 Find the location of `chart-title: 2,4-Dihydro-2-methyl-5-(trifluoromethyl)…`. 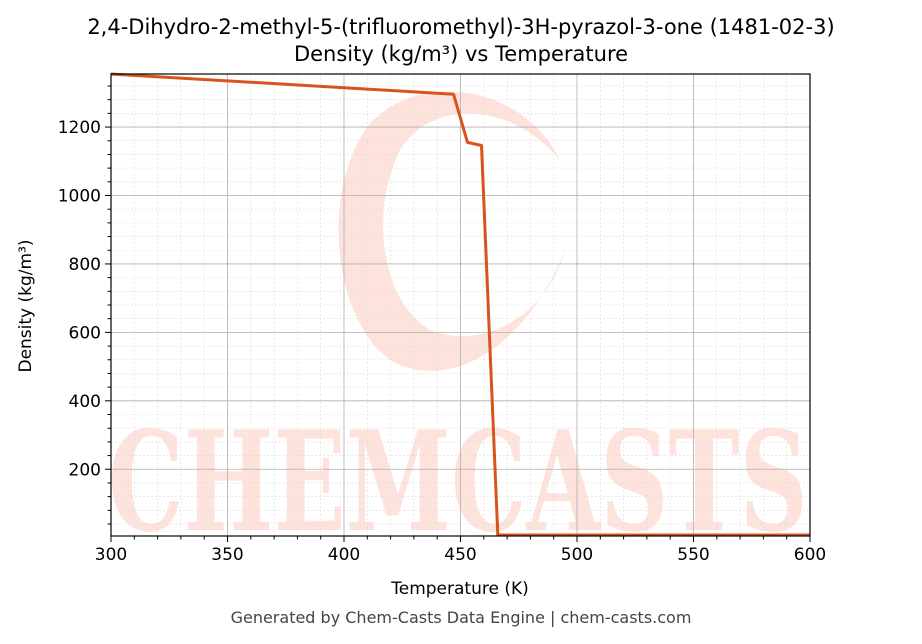

chart-title: 2,4-Dihydro-2-methyl-5-(trifluoromethyl)… is located at coordinates (460, 27).